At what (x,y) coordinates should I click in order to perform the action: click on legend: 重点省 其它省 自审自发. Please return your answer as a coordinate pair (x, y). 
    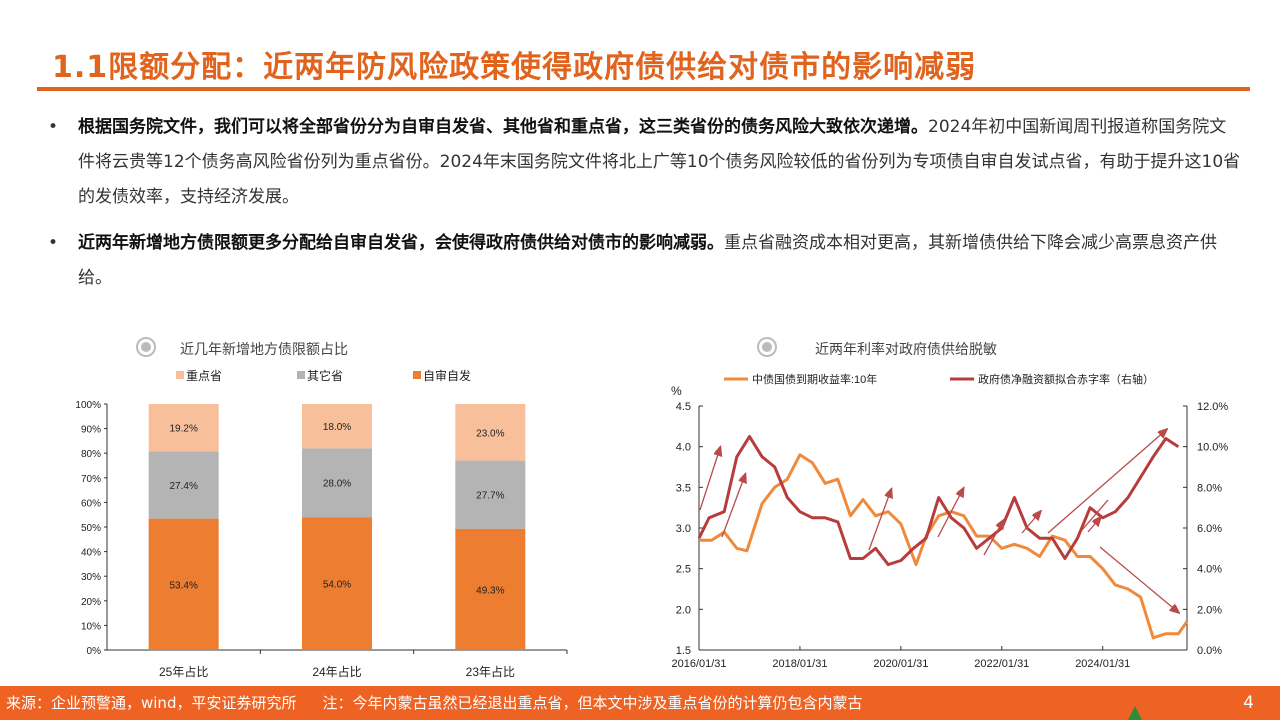
    Looking at the image, I should click on (323, 375).